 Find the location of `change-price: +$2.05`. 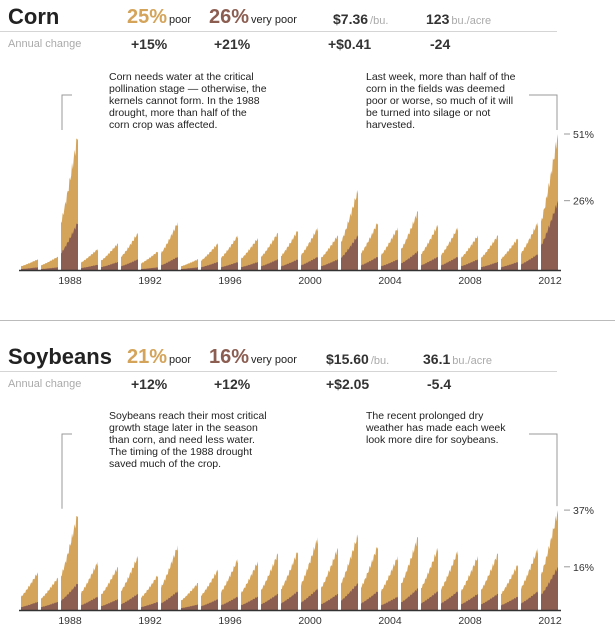

change-price: +$2.05 is located at coordinates (348, 384).